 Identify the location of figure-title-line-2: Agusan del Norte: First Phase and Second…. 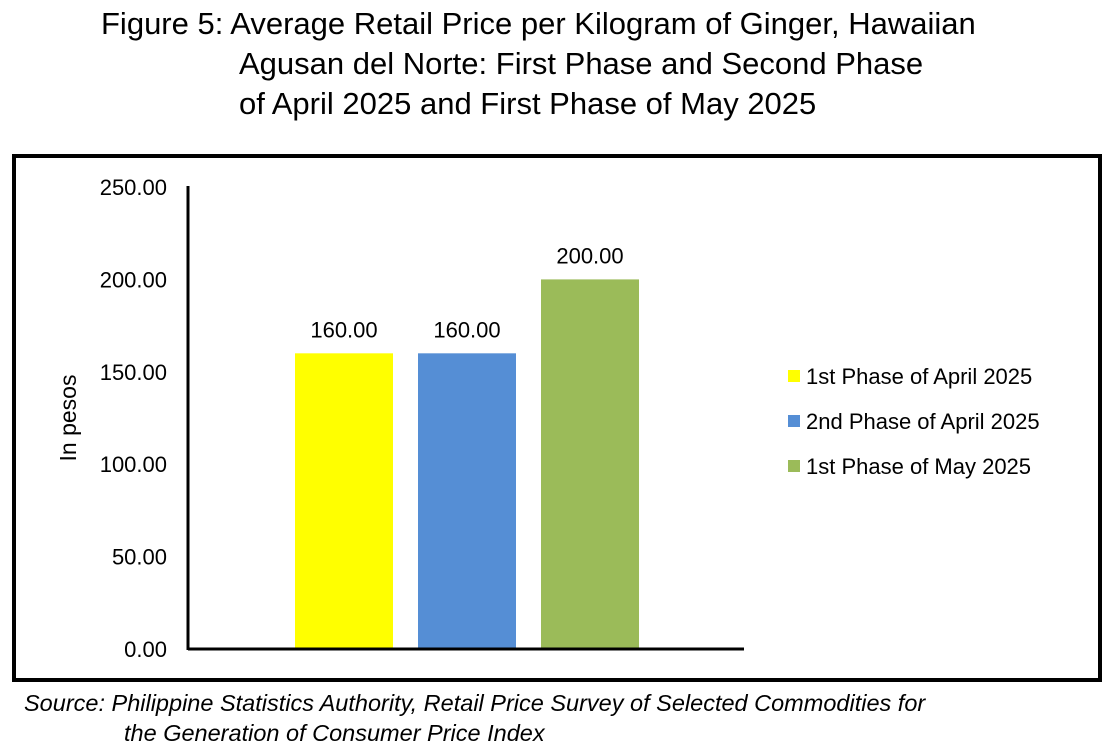
(581, 63).